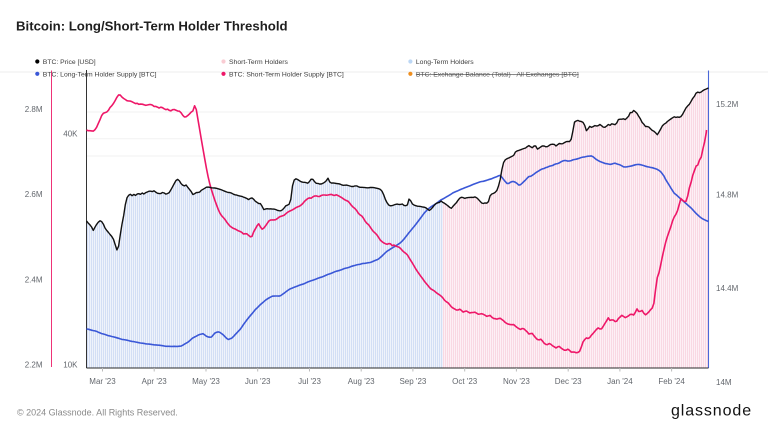 Image resolution: width=768 pixels, height=432 pixels. Describe the element at coordinates (258, 381) in the screenshot. I see `svg-text: Jun '23` at that location.